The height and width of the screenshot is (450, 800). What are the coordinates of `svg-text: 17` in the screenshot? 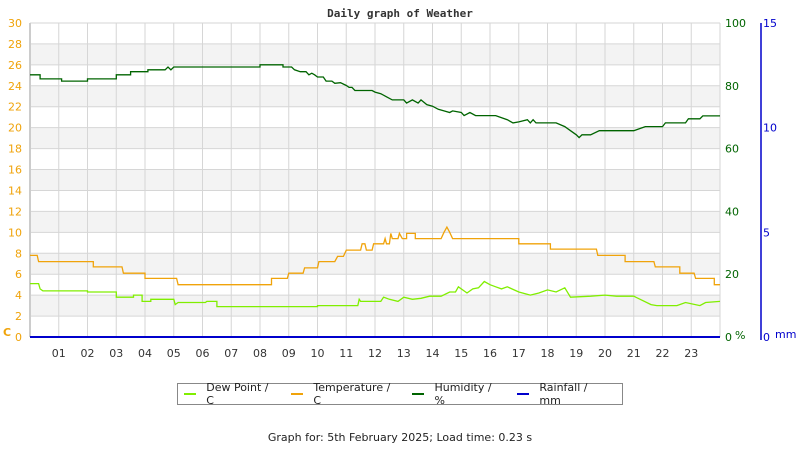 It's located at (519, 353).